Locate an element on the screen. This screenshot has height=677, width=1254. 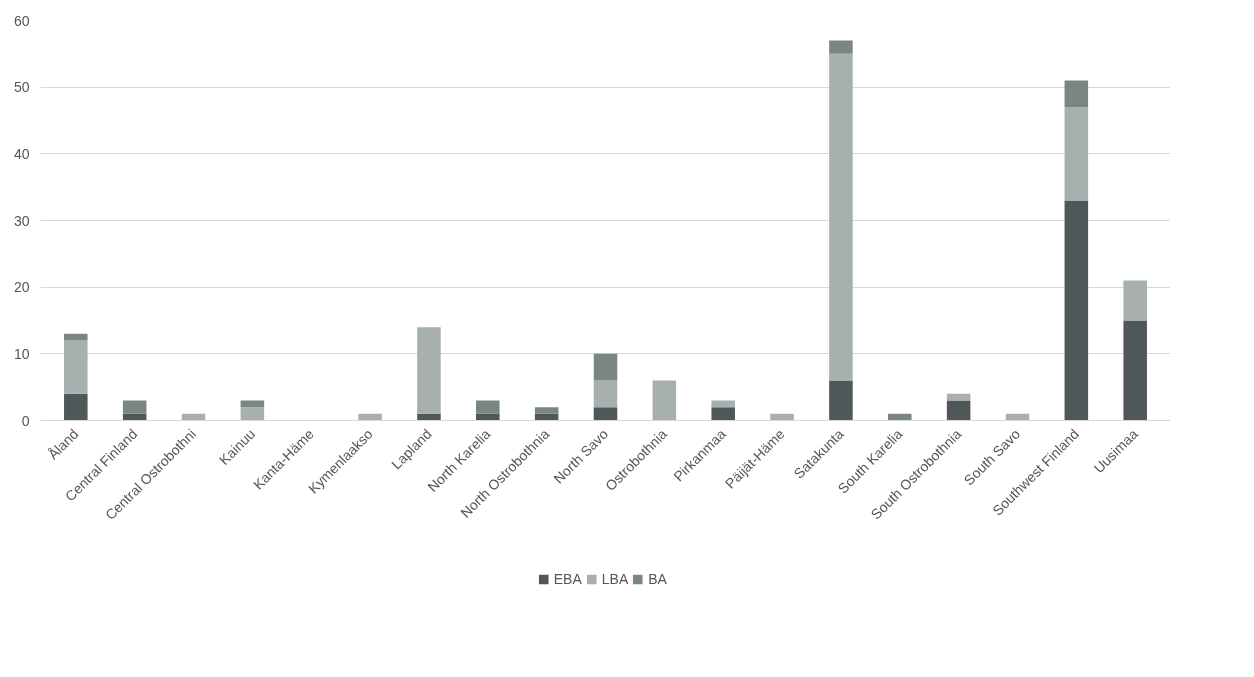
y-tick-label: 40 is located at coordinates (21, 153).